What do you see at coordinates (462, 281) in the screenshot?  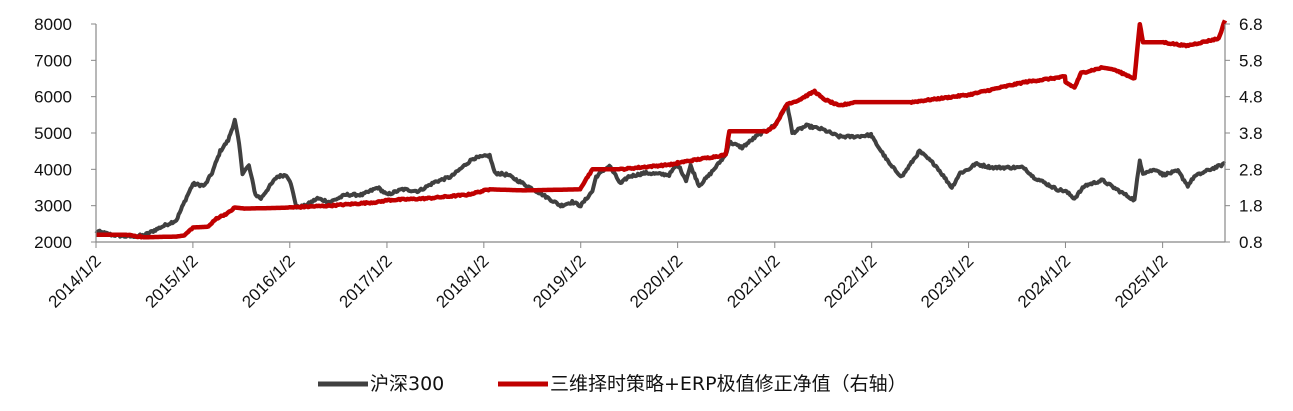 I see `x-tick-label: 2018/1/2` at bounding box center [462, 281].